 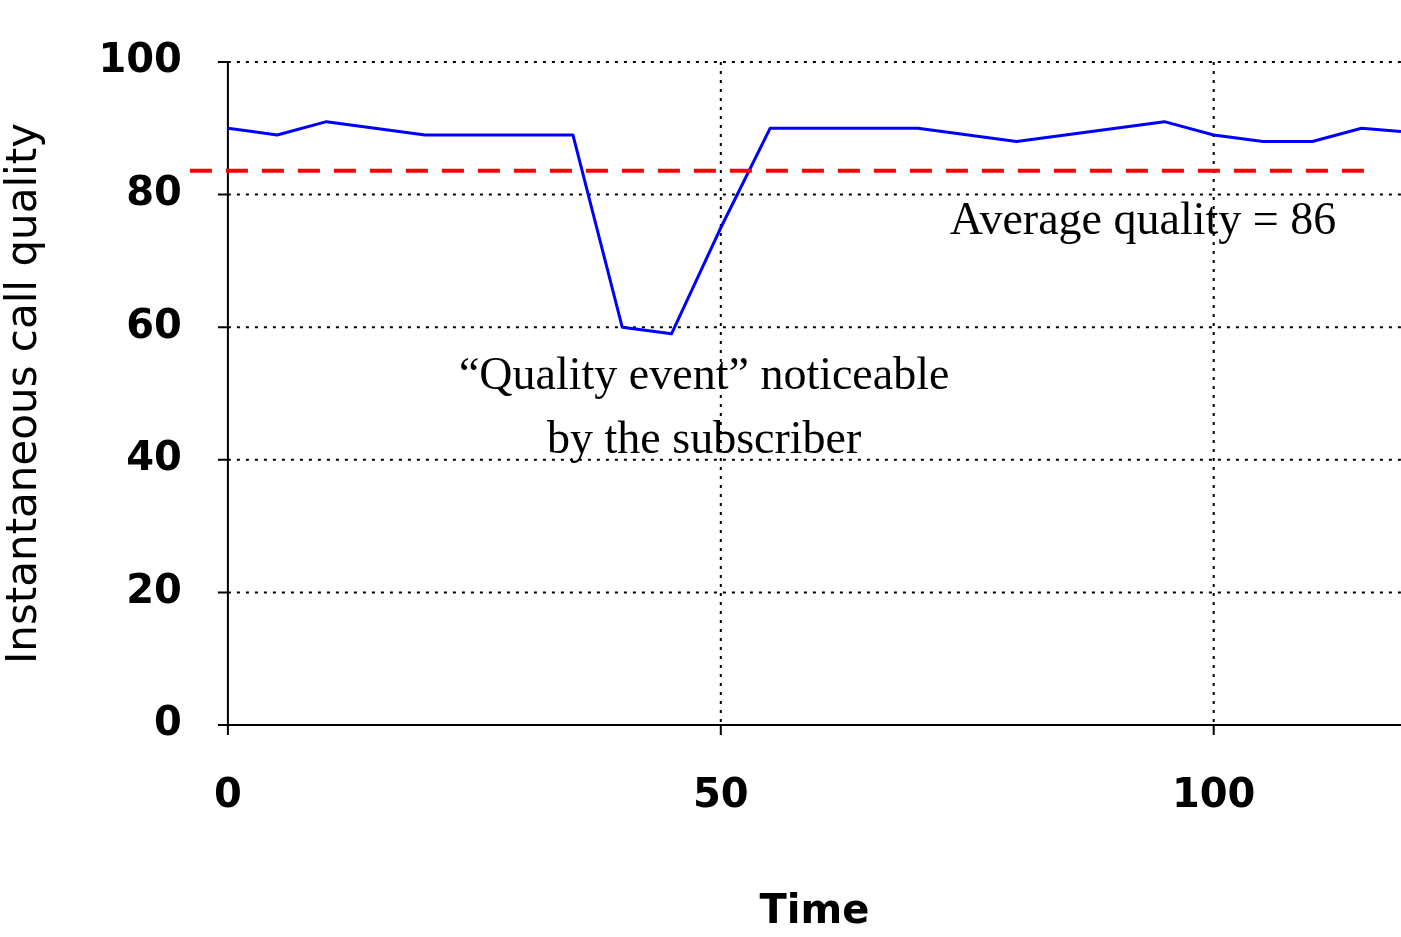 What do you see at coordinates (720, 793) in the screenshot?
I see `x-tick-label: 50` at bounding box center [720, 793].